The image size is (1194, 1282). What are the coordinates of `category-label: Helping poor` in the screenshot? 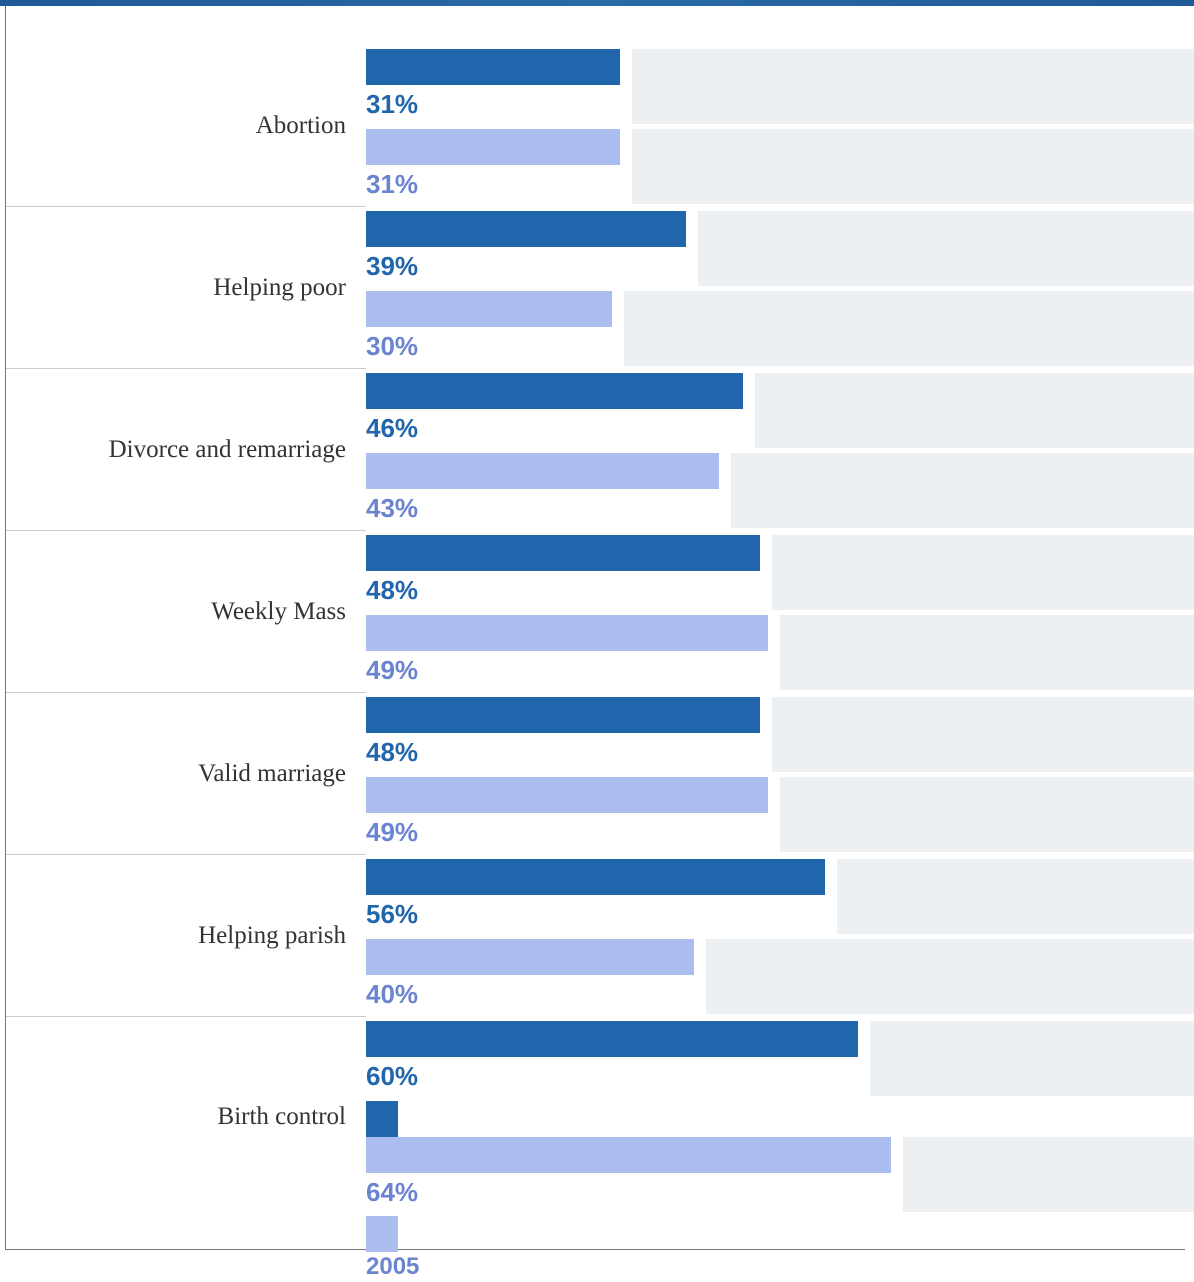 It's located at (279, 287).